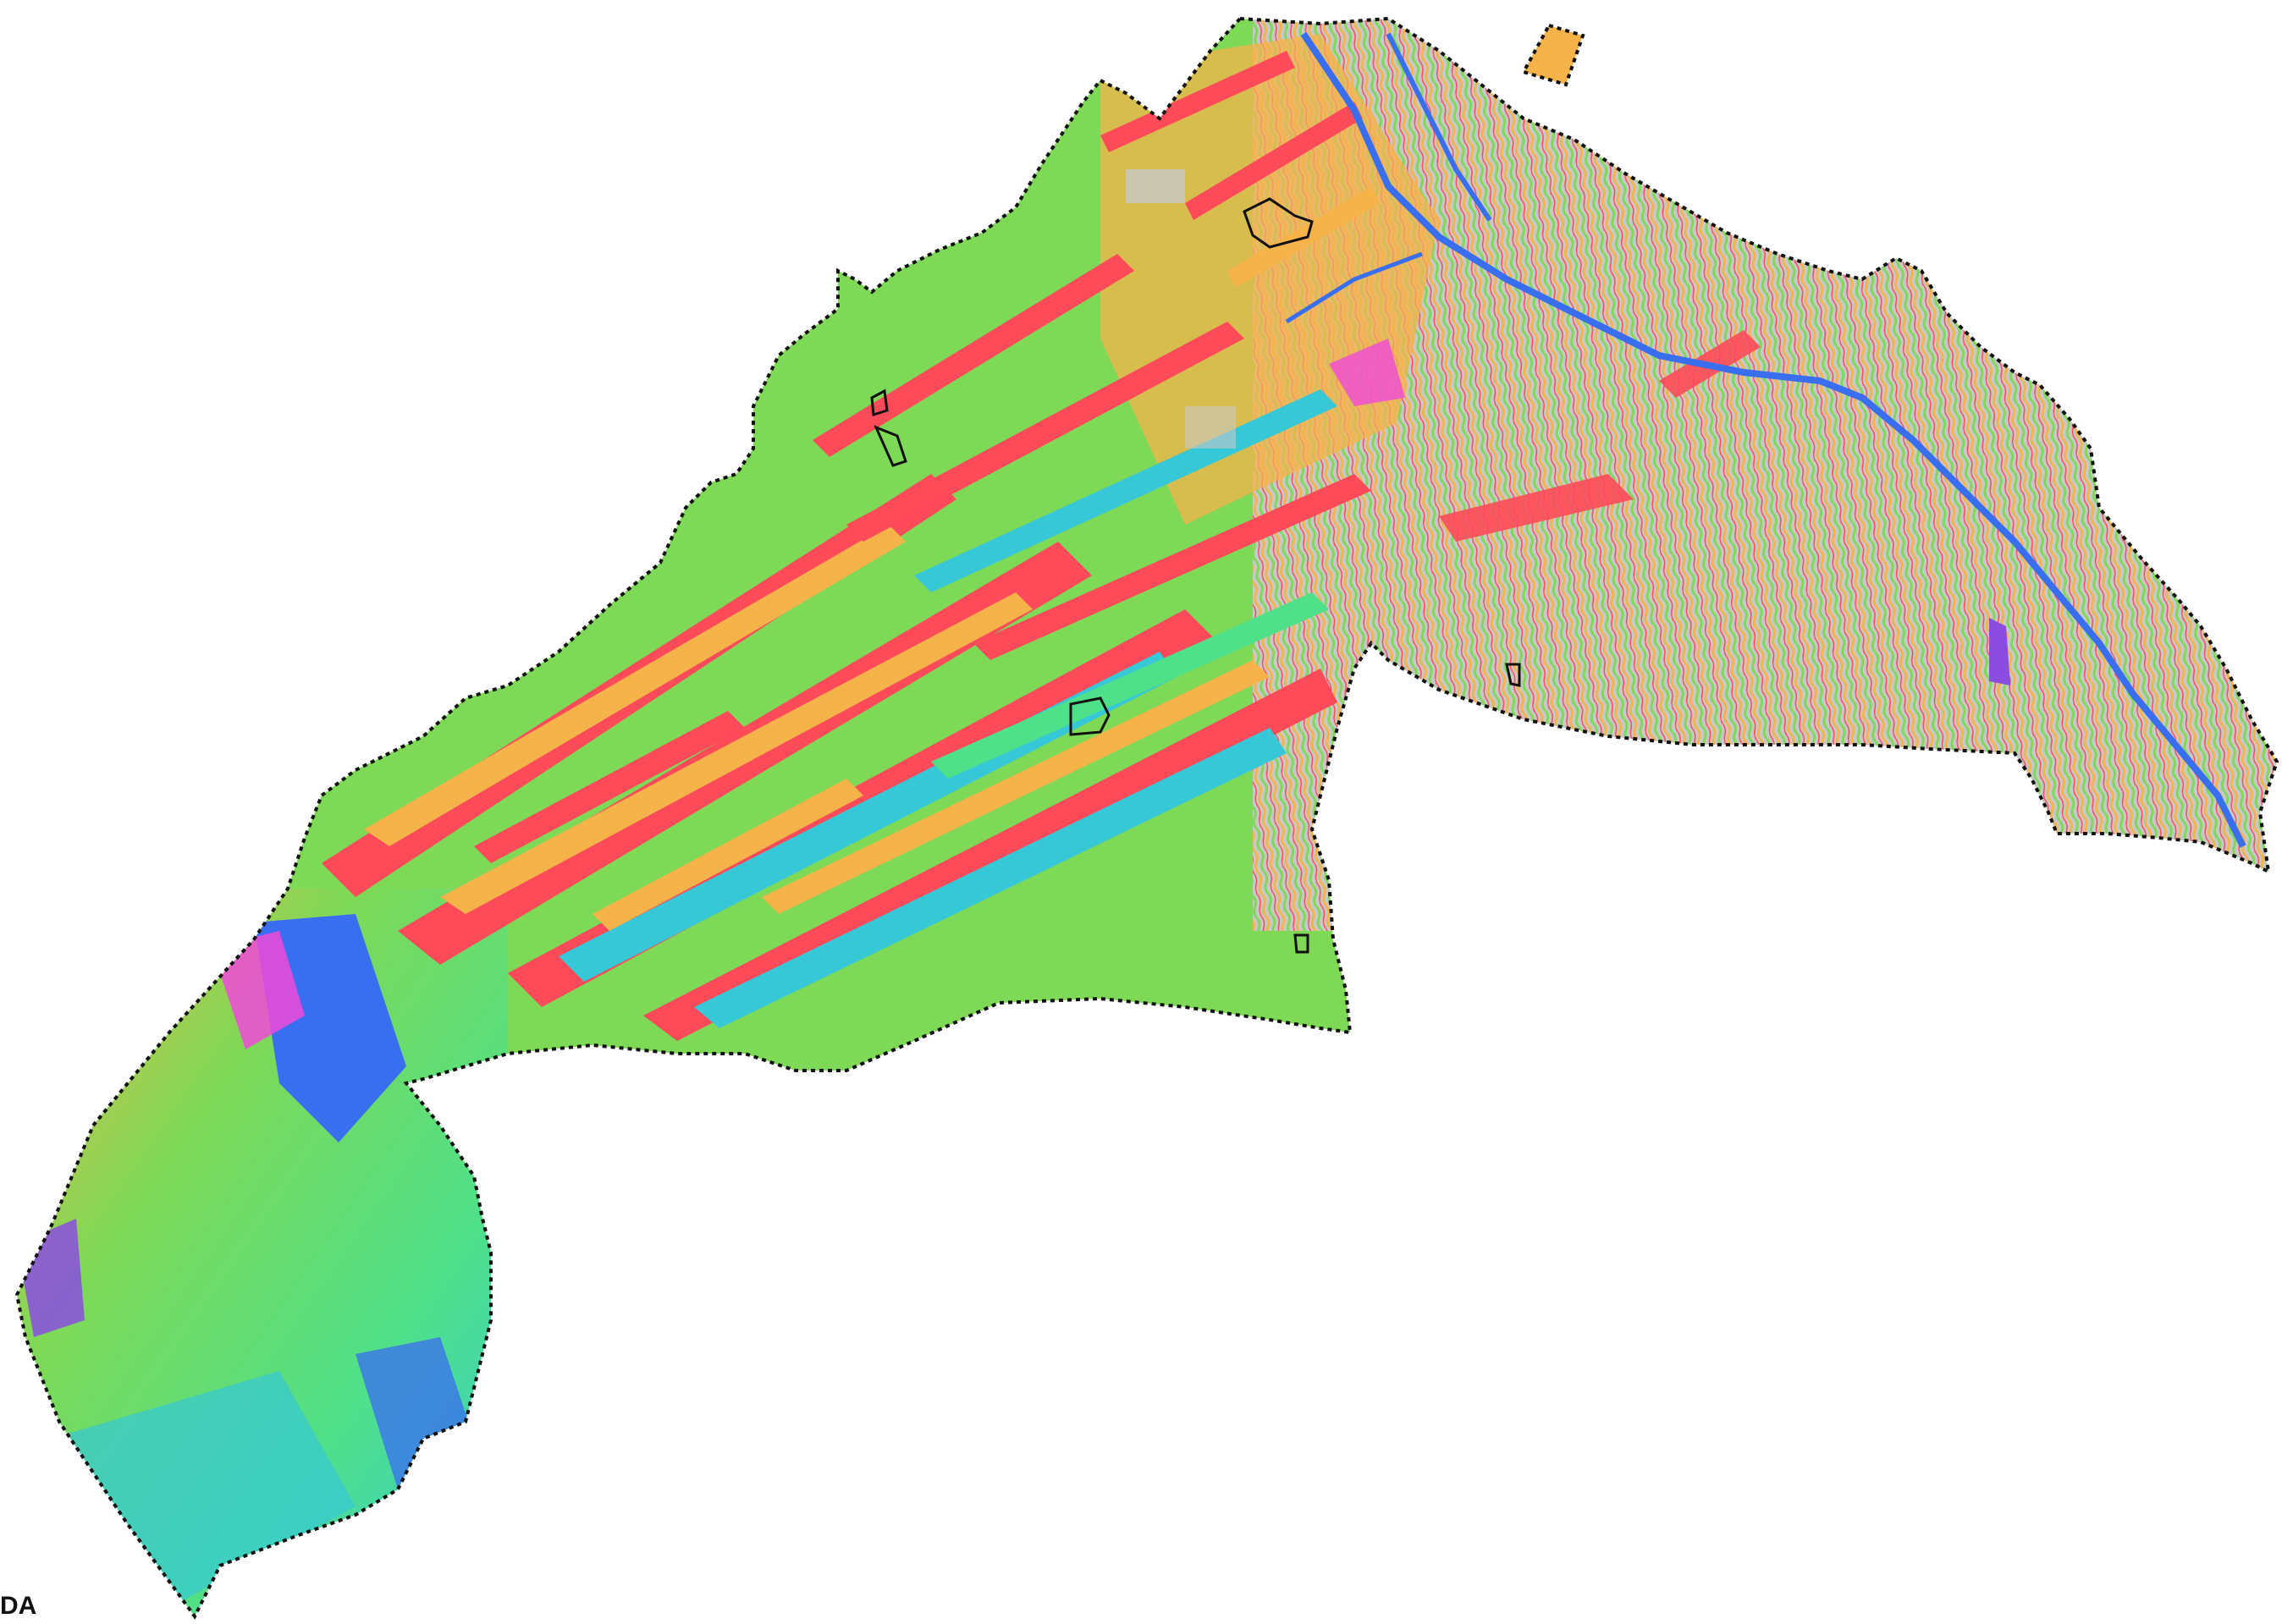 Image resolution: width=2282 pixels, height=1624 pixels. I want to click on settlement-flat, so click(1156, 186).